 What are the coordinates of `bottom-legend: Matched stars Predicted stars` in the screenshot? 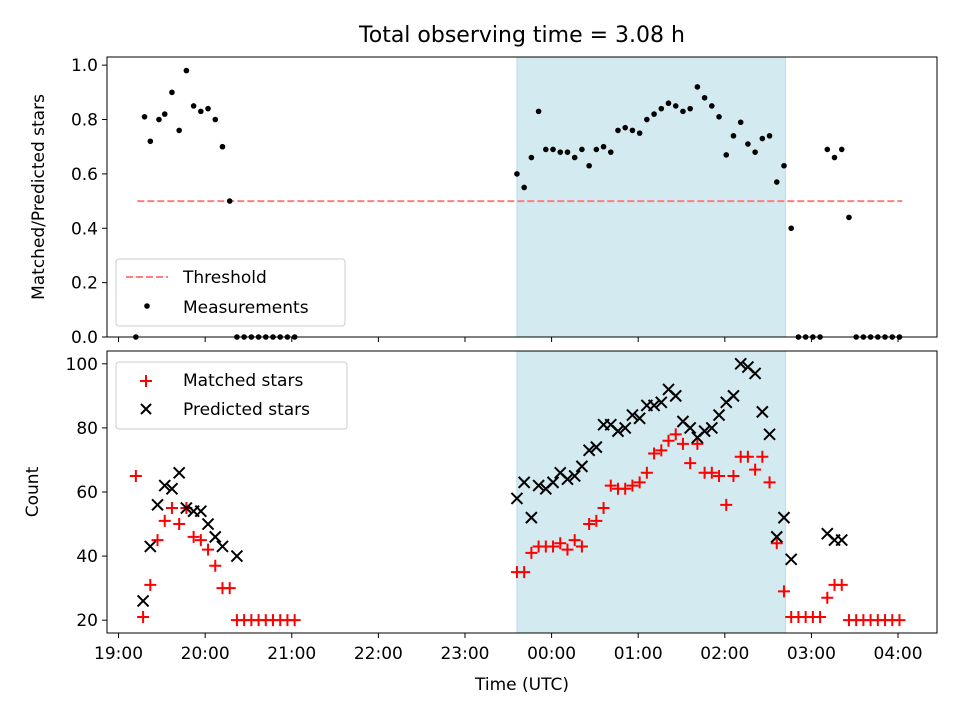 It's located at (231, 395).